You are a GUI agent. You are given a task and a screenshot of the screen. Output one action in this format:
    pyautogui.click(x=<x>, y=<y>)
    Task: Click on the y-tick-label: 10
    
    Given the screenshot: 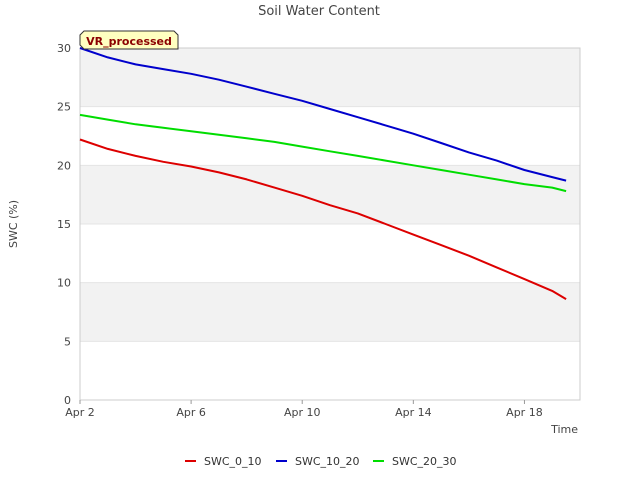 What is the action you would take?
    pyautogui.click(x=64, y=283)
    